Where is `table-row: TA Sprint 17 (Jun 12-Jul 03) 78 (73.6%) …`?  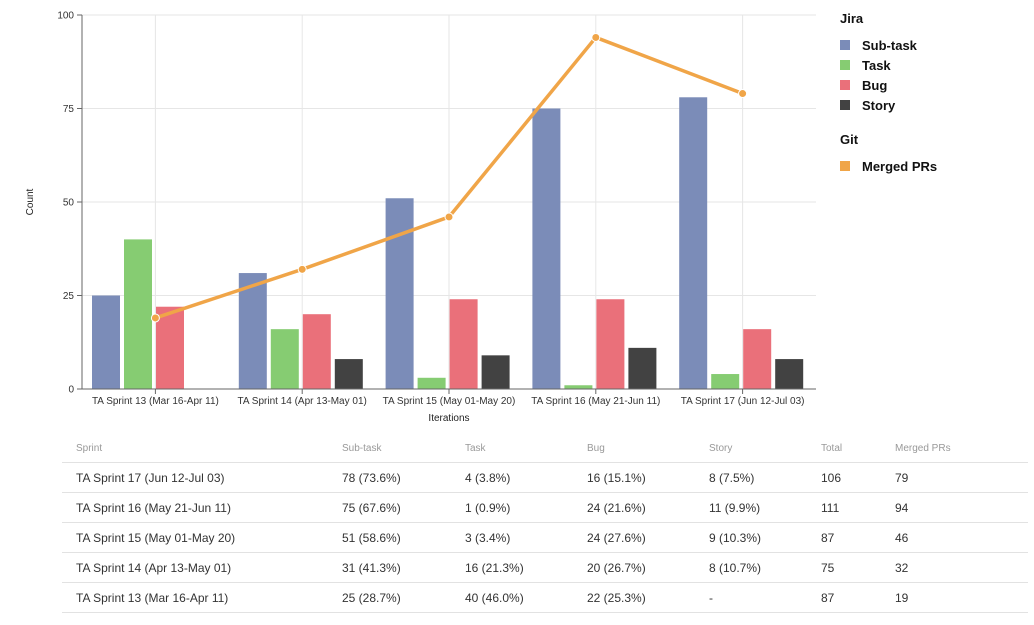
table-row: TA Sprint 17 (Jun 12-Jul 03) 78 (73.6%) … is located at coordinates (545, 477).